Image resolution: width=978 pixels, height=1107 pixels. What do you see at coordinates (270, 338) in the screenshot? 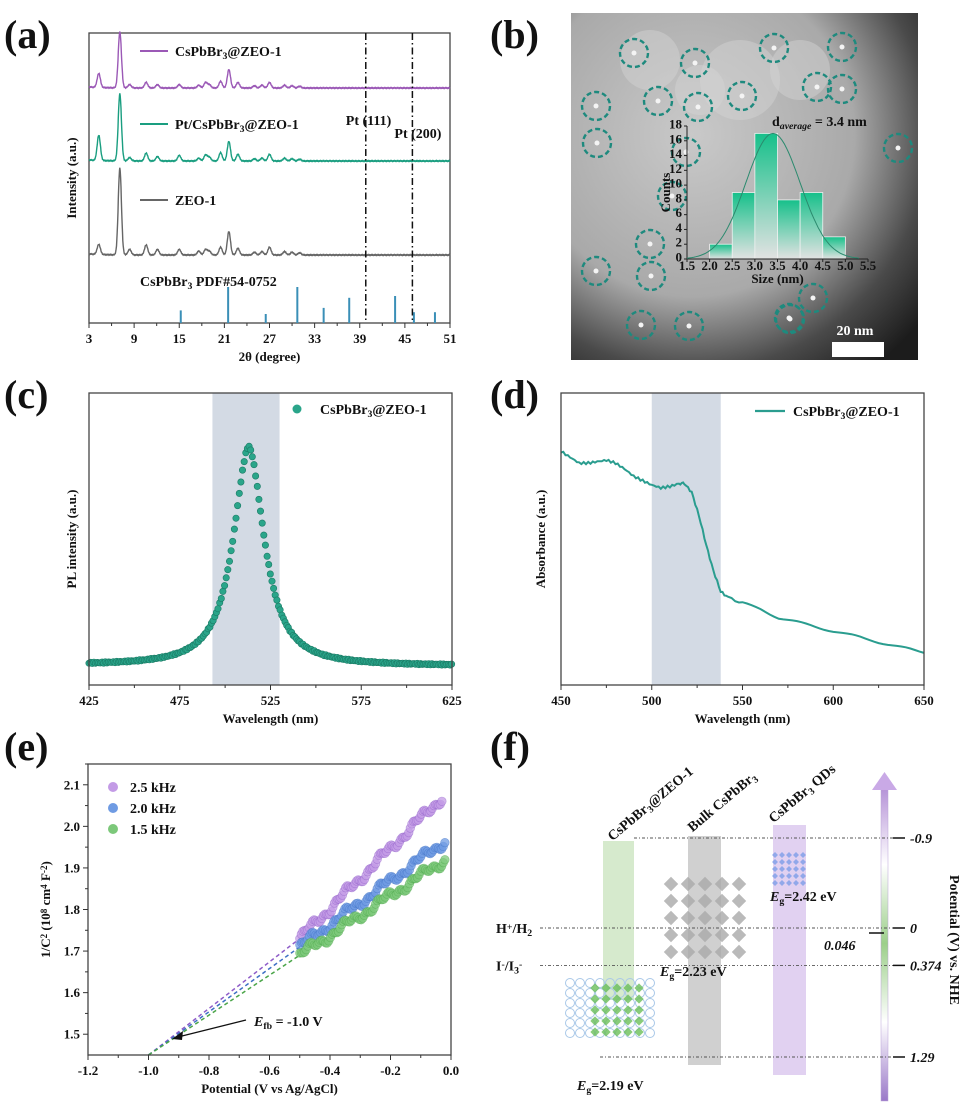
I see `x-tick-label: 27` at bounding box center [270, 338].